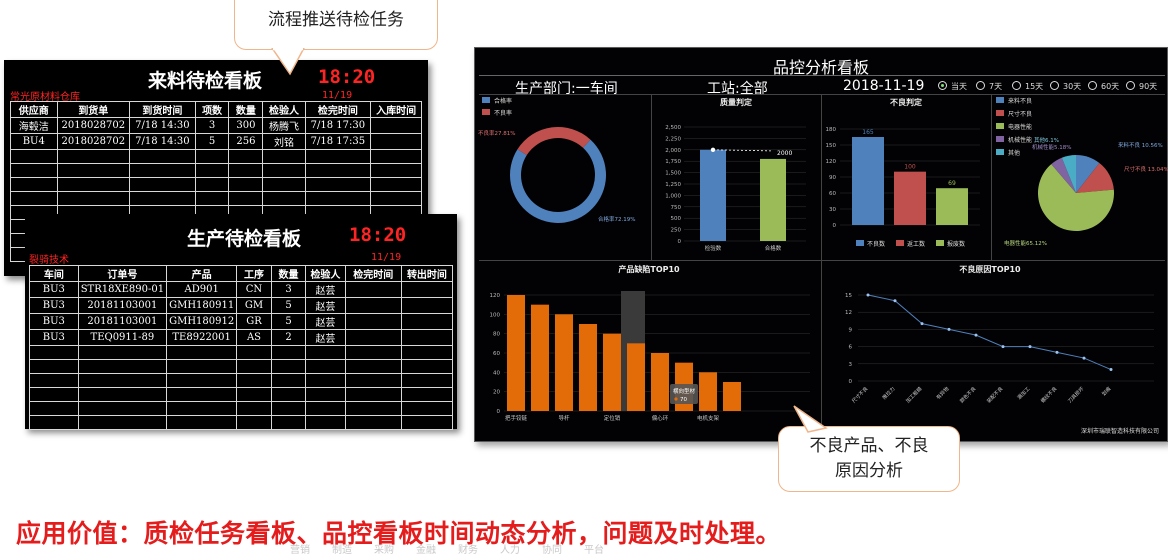 The image size is (1168, 558). What do you see at coordinates (212, 109) in the screenshot?
I see `column-header: 项数` at bounding box center [212, 109].